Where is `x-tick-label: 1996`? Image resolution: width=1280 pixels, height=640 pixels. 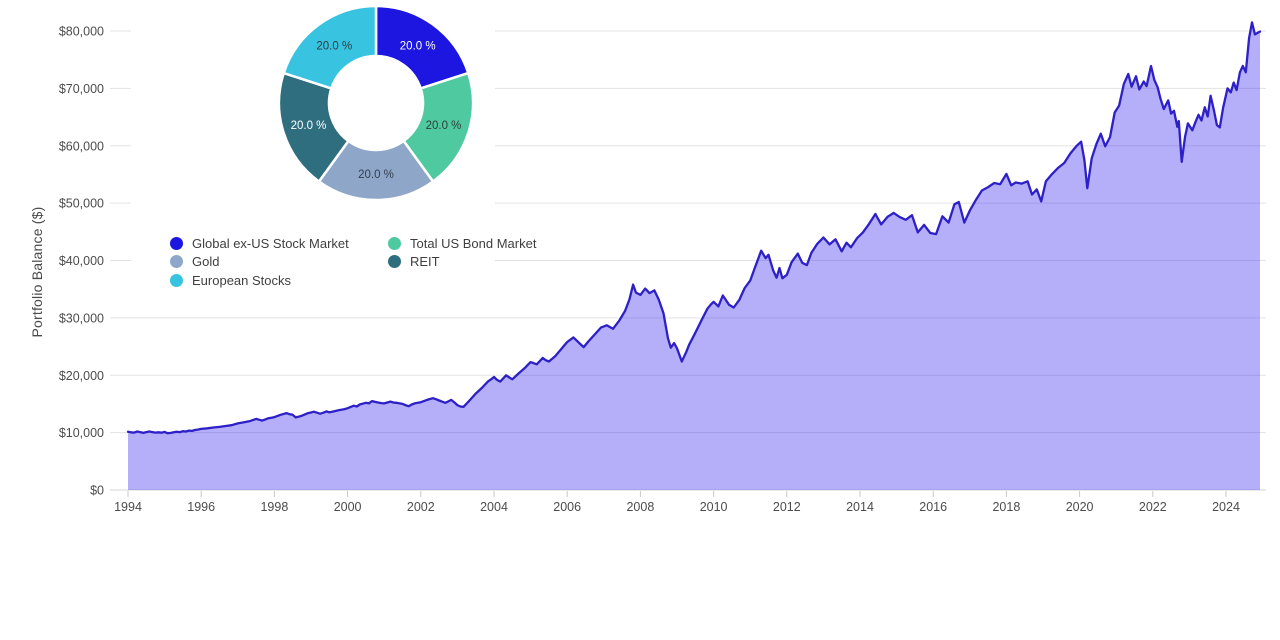
x-tick-label: 1996 is located at coordinates (201, 507).